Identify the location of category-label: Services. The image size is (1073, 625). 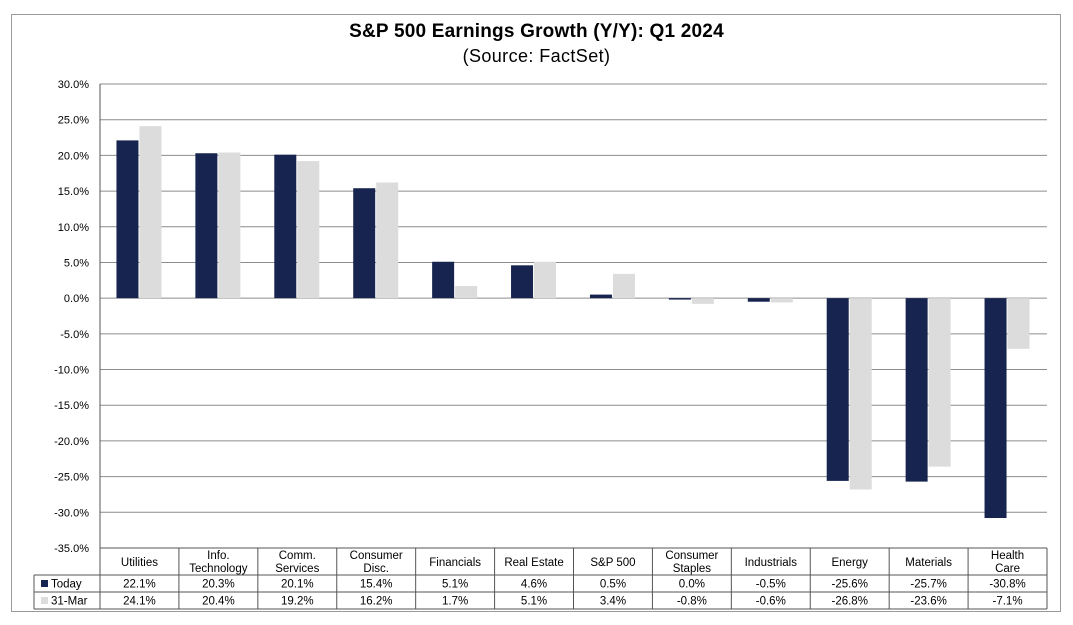
(297, 569).